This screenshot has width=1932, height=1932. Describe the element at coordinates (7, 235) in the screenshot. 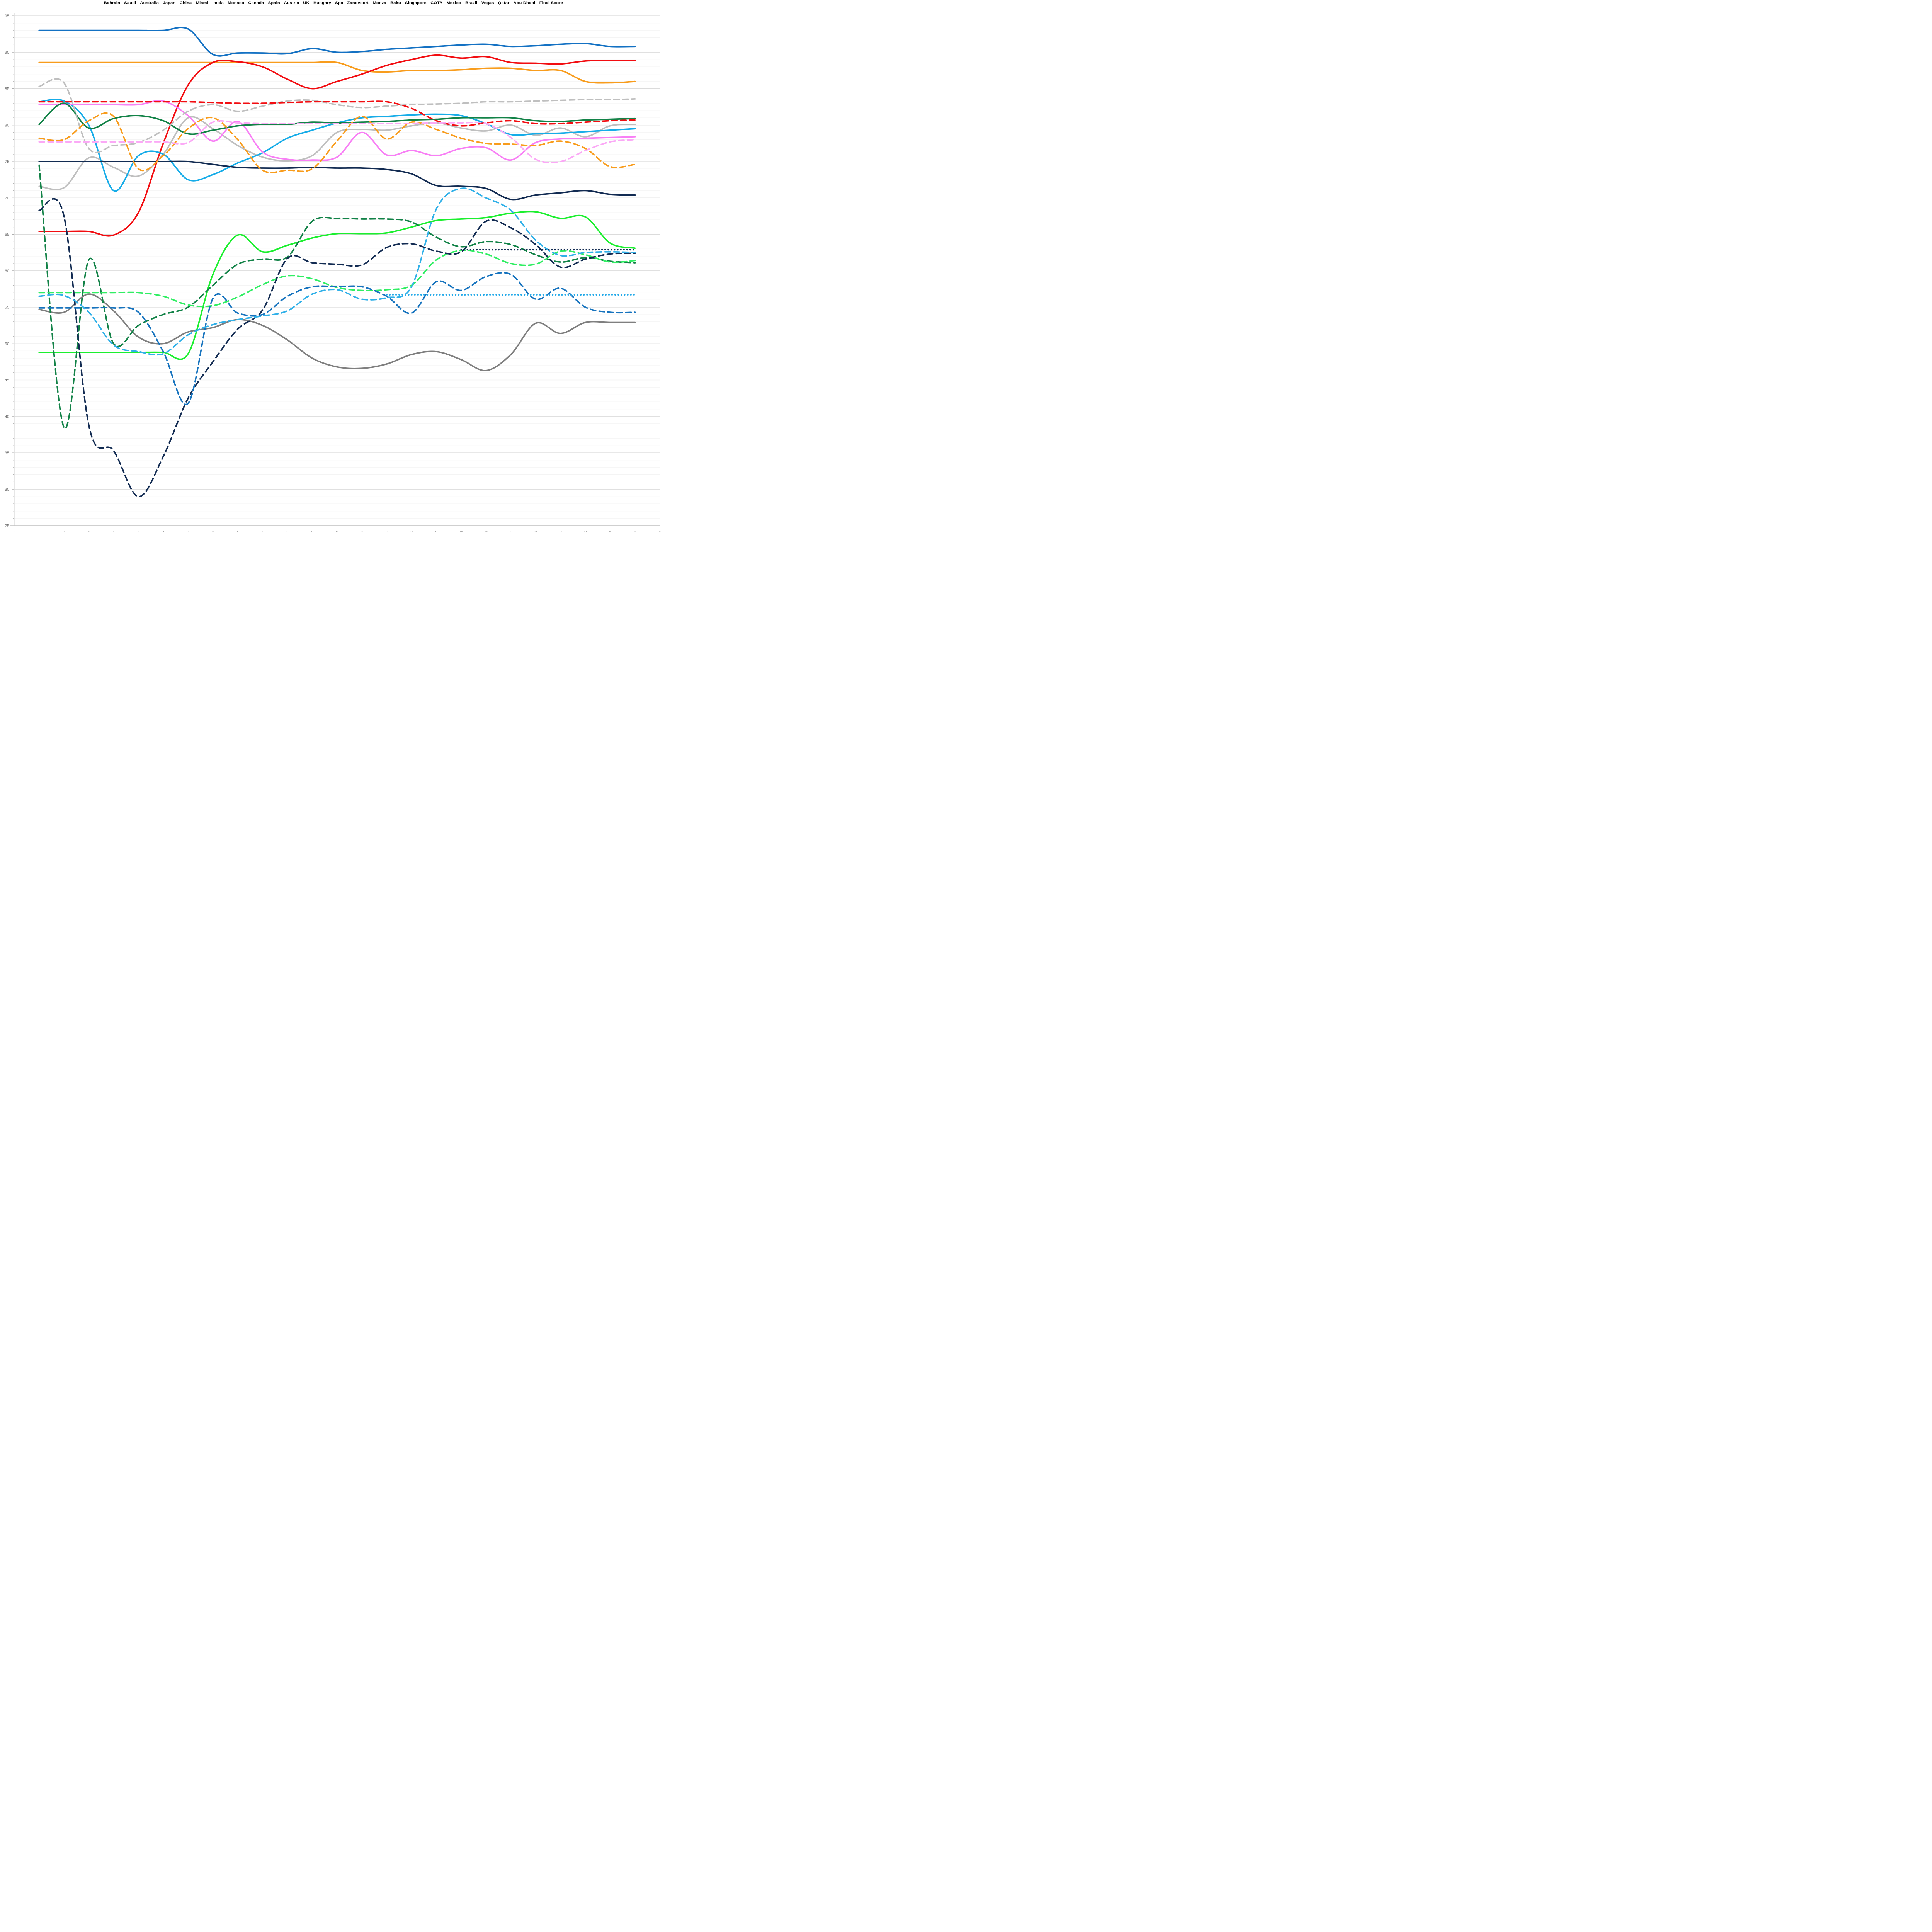

I see `y-axis-label: 65` at that location.